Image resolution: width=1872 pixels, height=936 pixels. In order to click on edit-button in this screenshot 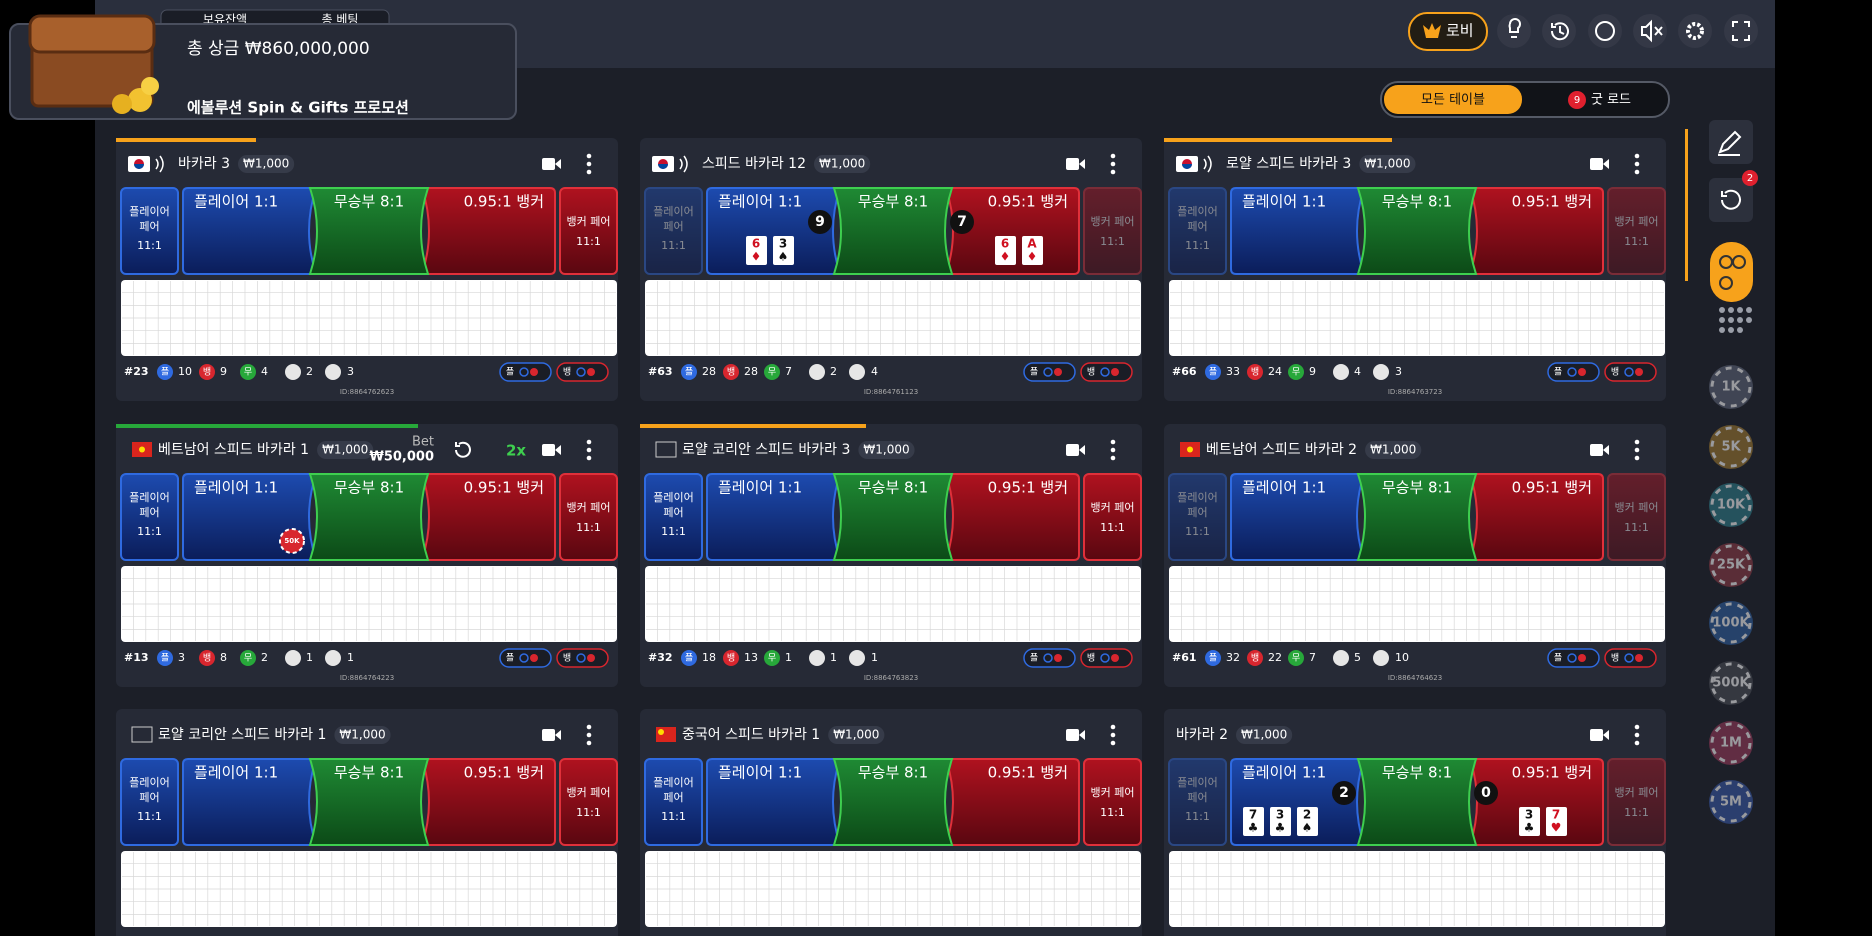, I will do `click(1731, 142)`.